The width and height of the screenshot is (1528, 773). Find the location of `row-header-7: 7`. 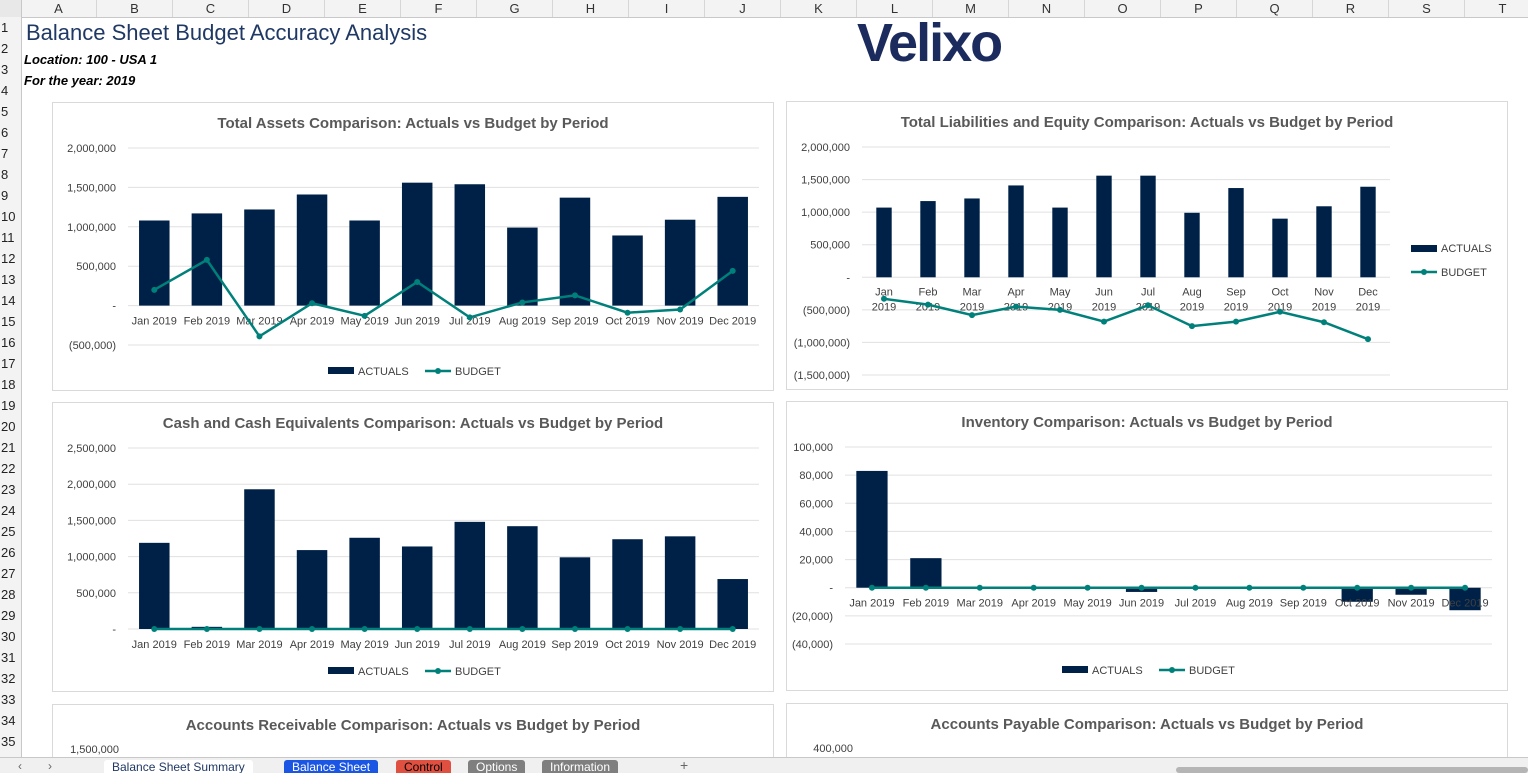

row-header-7: 7 is located at coordinates (5, 153).